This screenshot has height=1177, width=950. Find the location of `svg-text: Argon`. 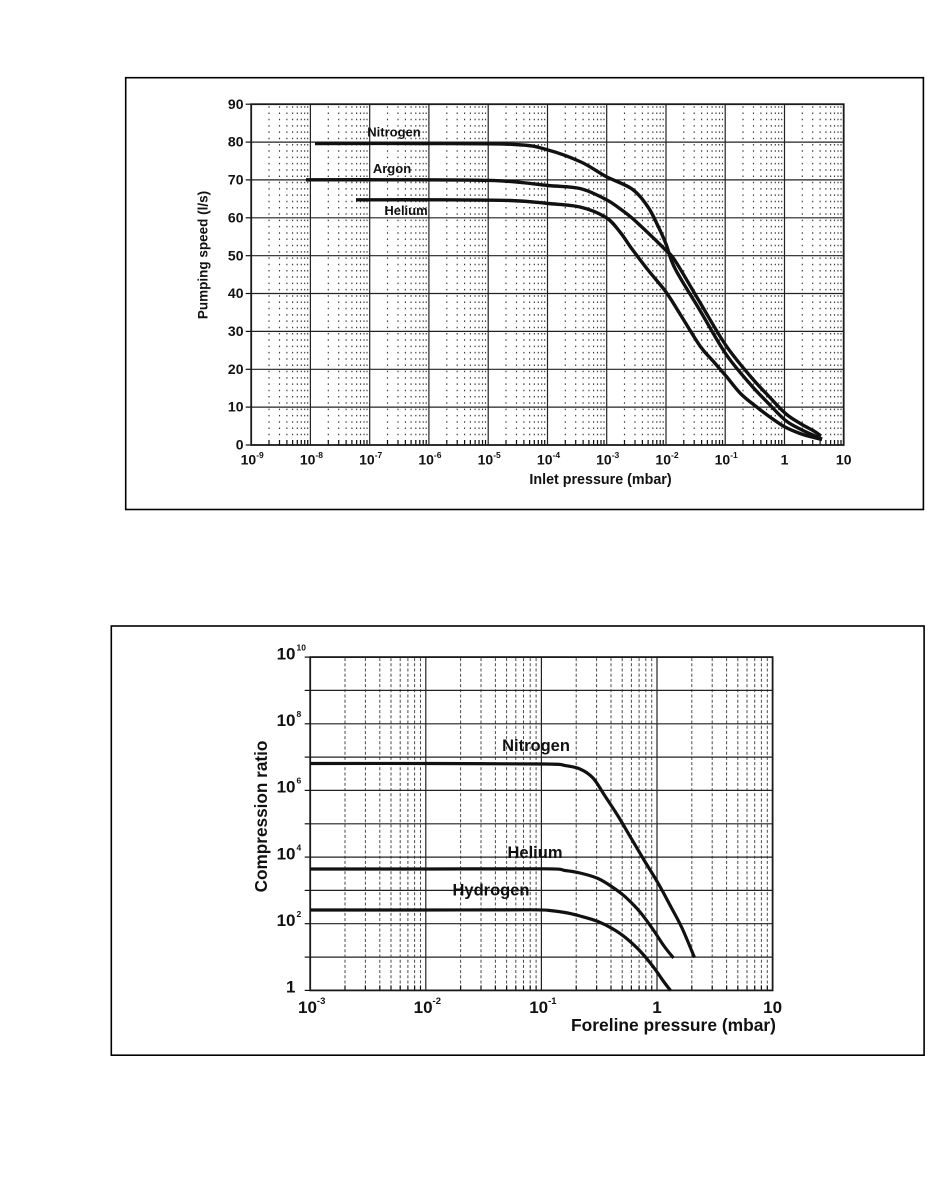

svg-text: Argon is located at coordinates (392, 168).